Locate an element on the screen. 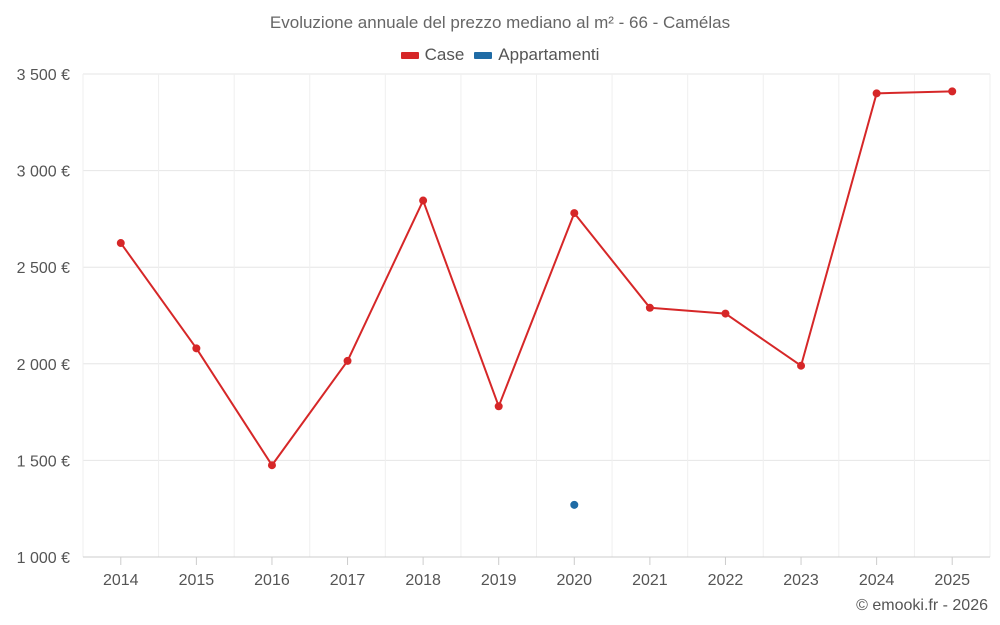 The width and height of the screenshot is (1000, 625). legend-item-case: Case is located at coordinates (432, 55).